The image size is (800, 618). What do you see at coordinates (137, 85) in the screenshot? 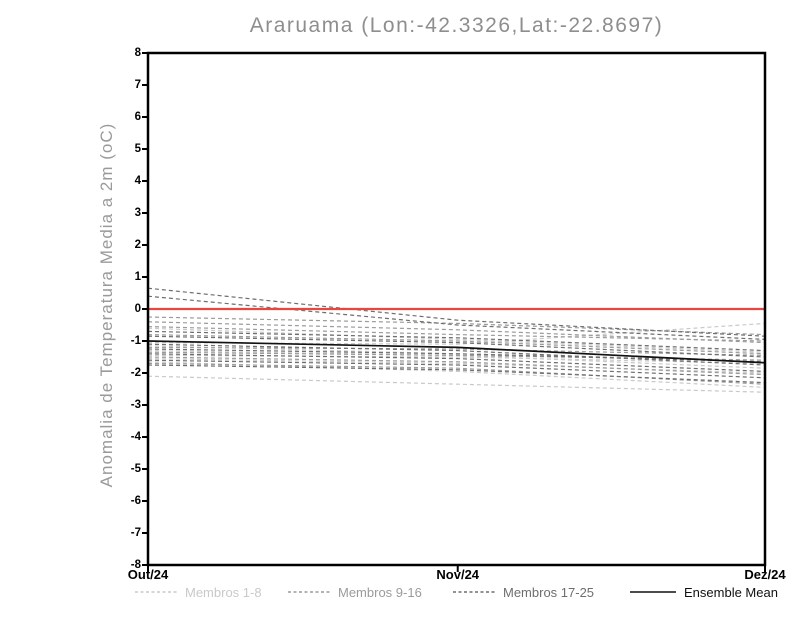
I see `y-tick-label: 7` at bounding box center [137, 85].